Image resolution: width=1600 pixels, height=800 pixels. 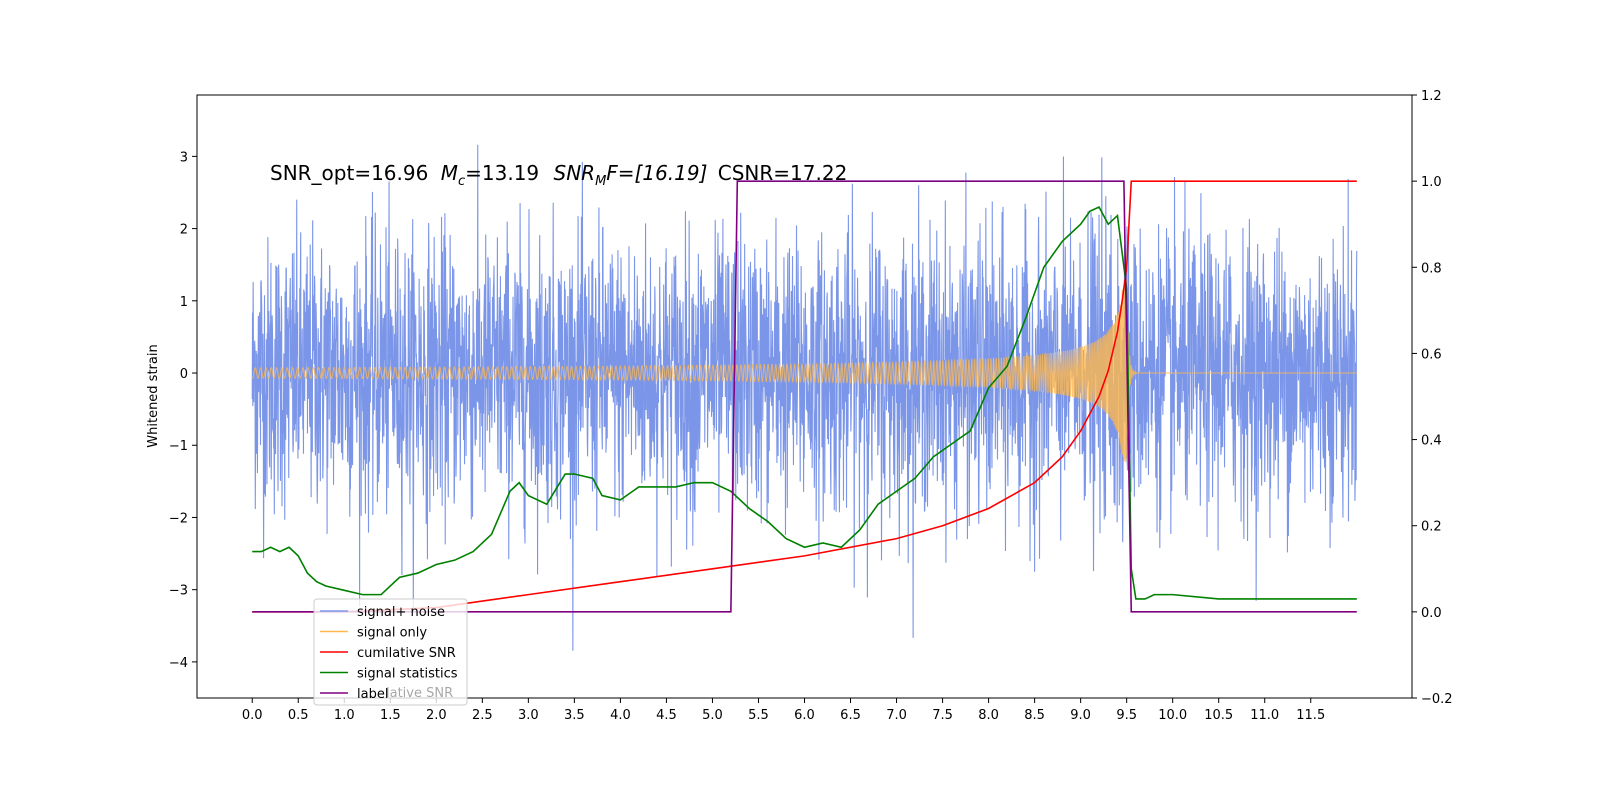 I want to click on y-right-tick-label: 0.6, so click(x=1431, y=354).